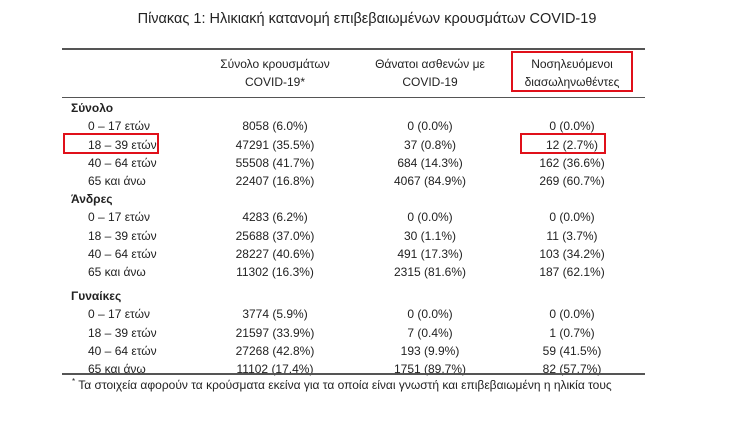 This screenshot has height=444, width=734. I want to click on intubated-value: 1 (0.7%), so click(572, 332).